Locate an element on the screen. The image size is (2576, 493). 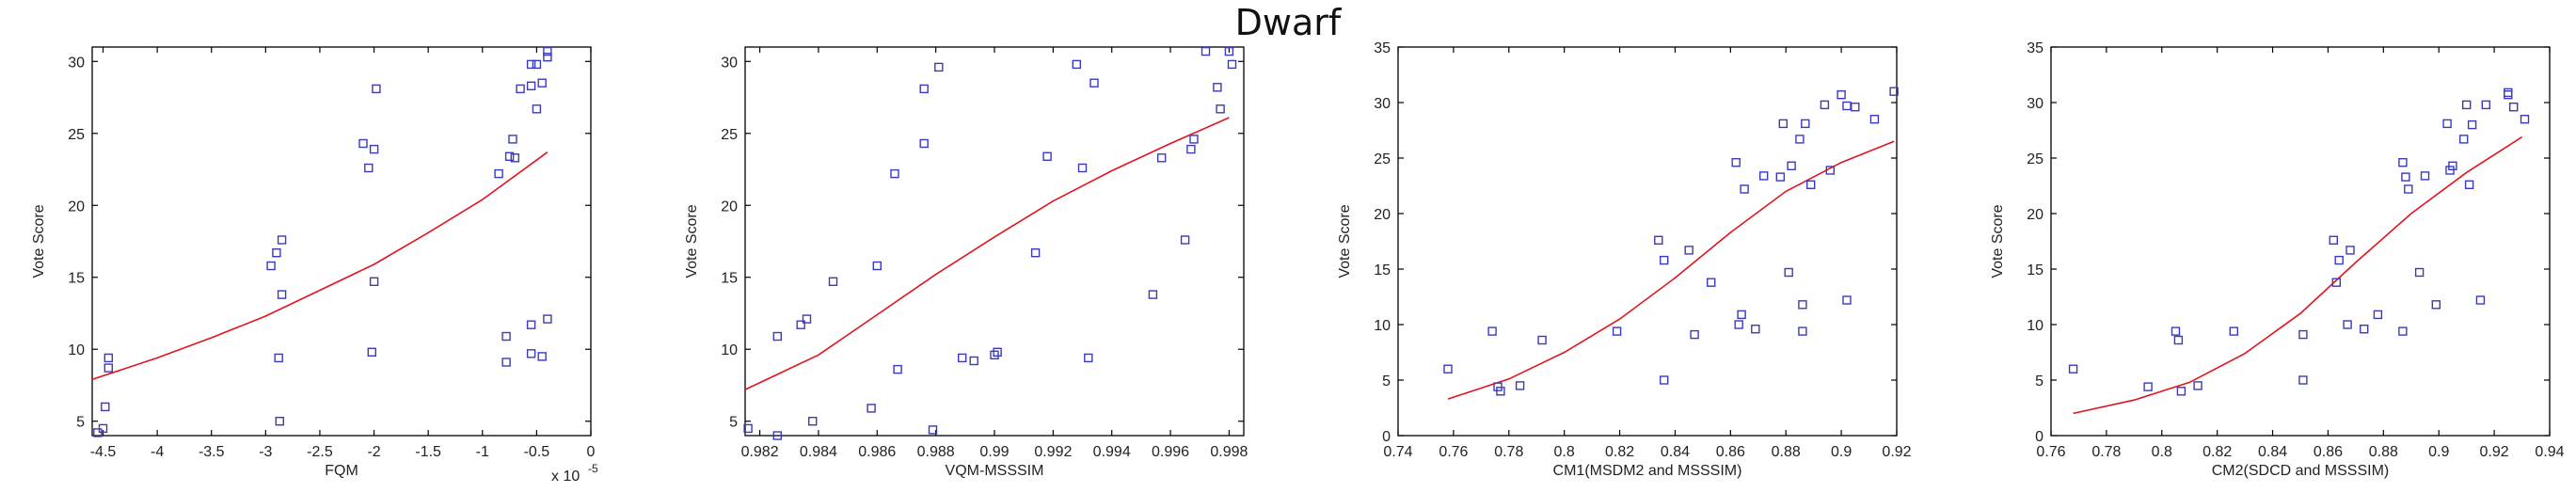
x-tick-label: 0.8 is located at coordinates (2162, 452).